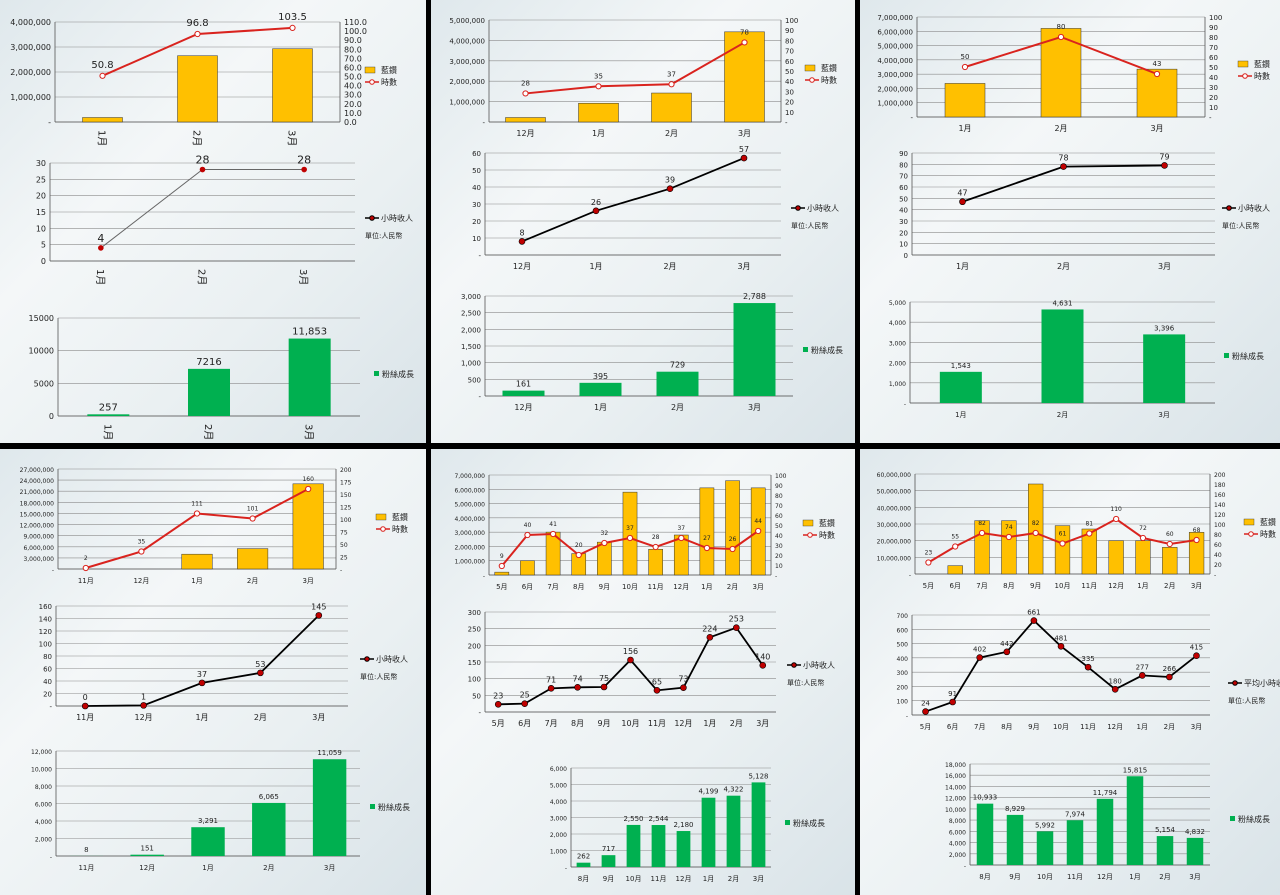 The width and height of the screenshot is (1280, 895). Describe the element at coordinates (1262, 64) in the screenshot. I see `legend-label: 藍鑽` at that location.